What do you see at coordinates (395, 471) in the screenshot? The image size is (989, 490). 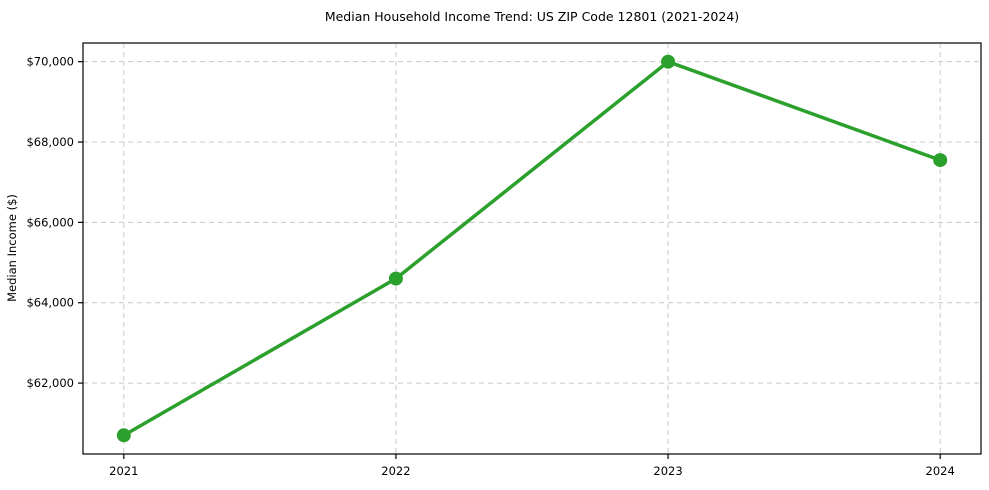 I see `x-tick-label: 2022` at bounding box center [395, 471].